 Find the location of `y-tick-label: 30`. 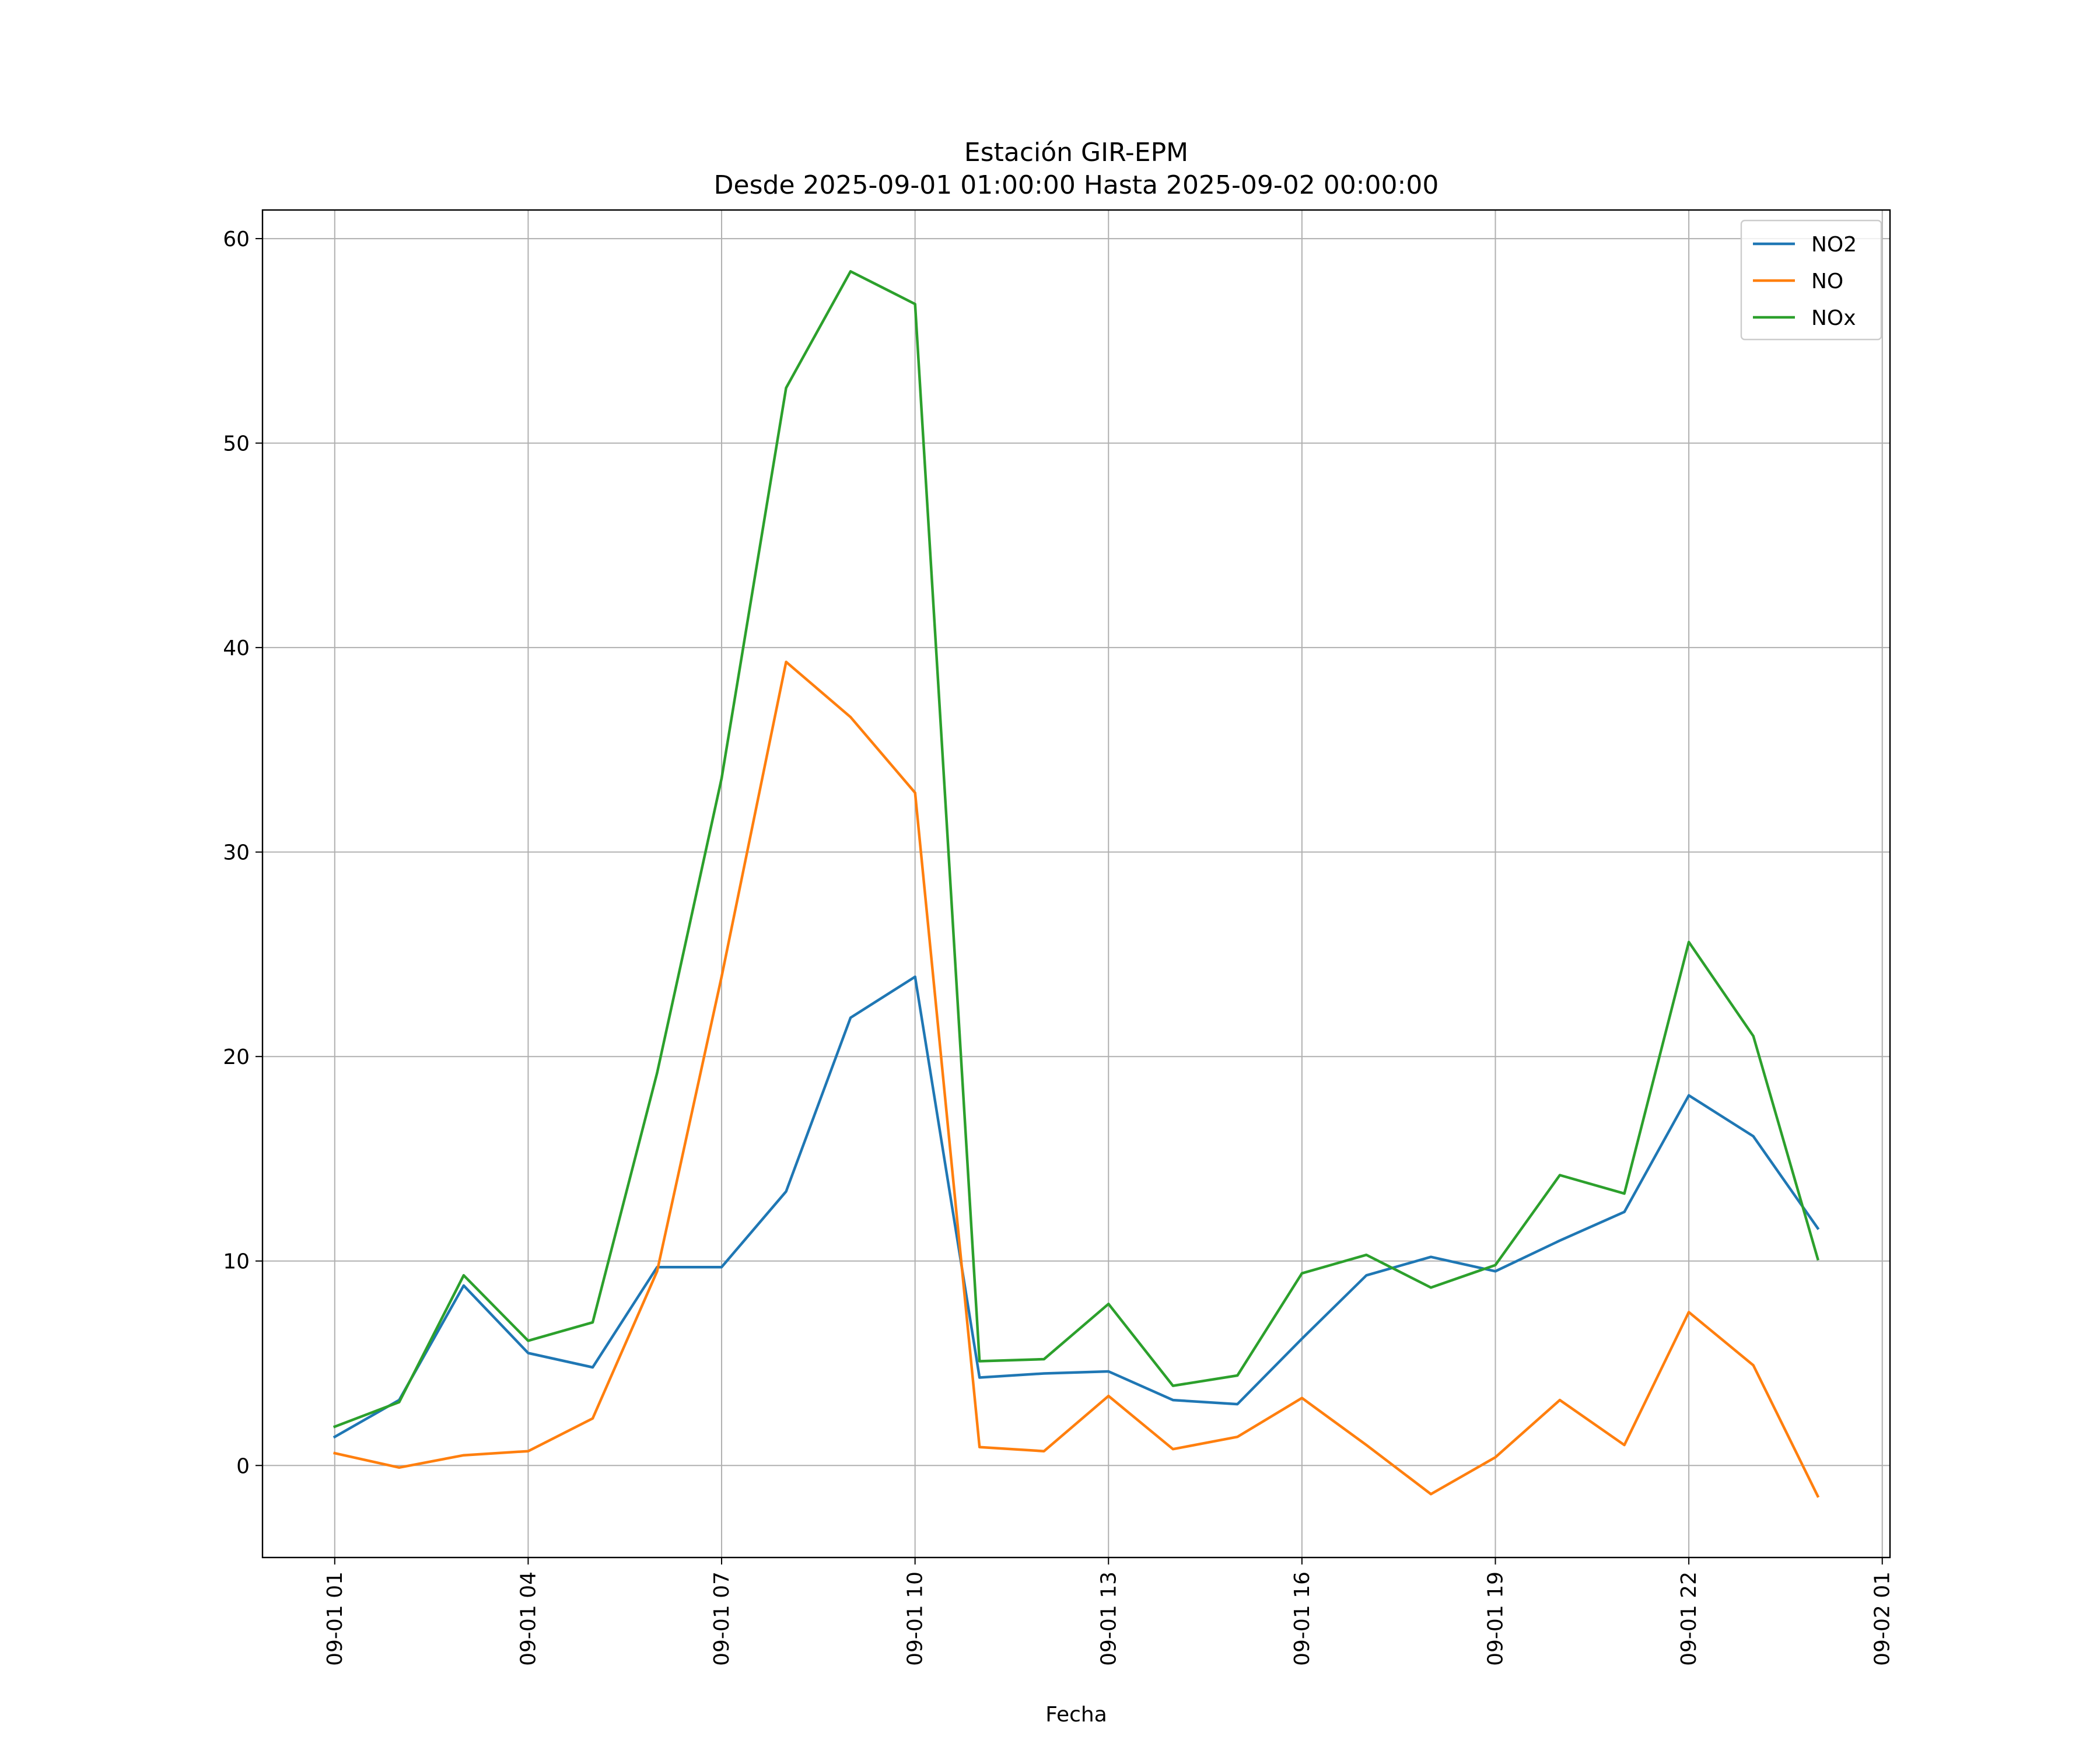

y-tick-label: 30 is located at coordinates (236, 853).